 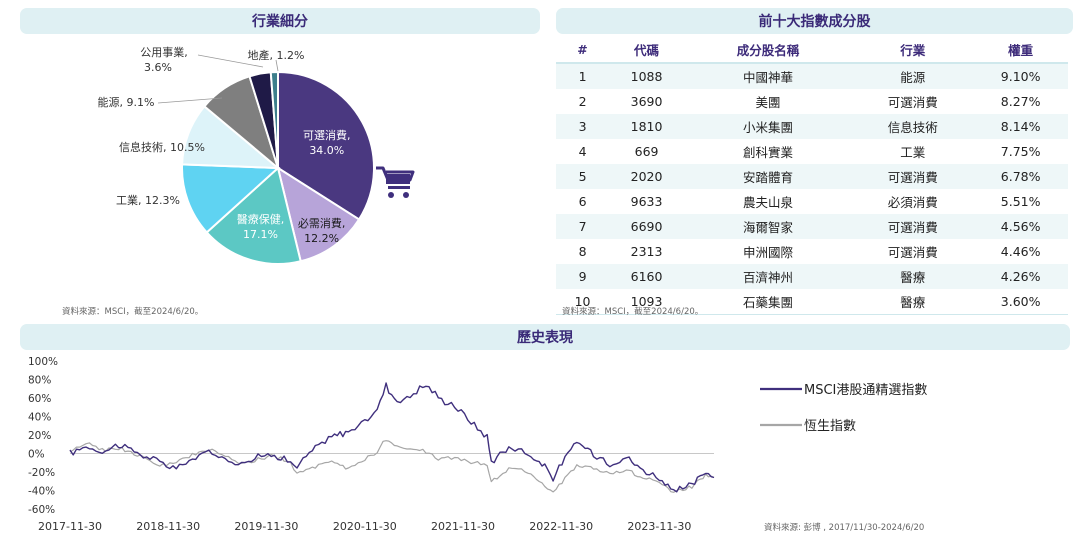 What do you see at coordinates (768, 252) in the screenshot?
I see `table-cell: 申洲國際` at bounding box center [768, 252].